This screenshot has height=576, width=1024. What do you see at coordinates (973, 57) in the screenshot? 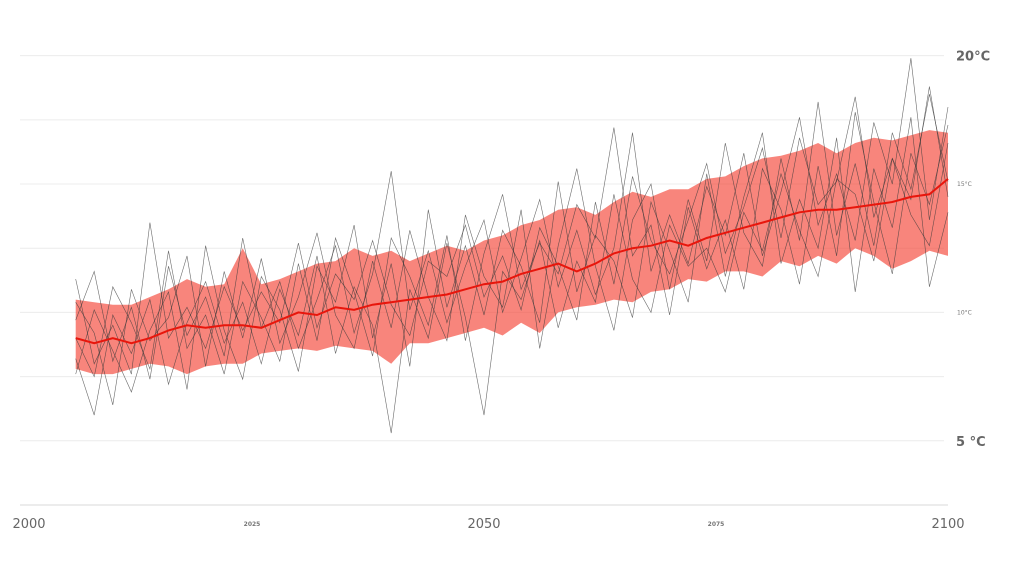
I see `y-tick-label-20: 20°C` at bounding box center [973, 57].